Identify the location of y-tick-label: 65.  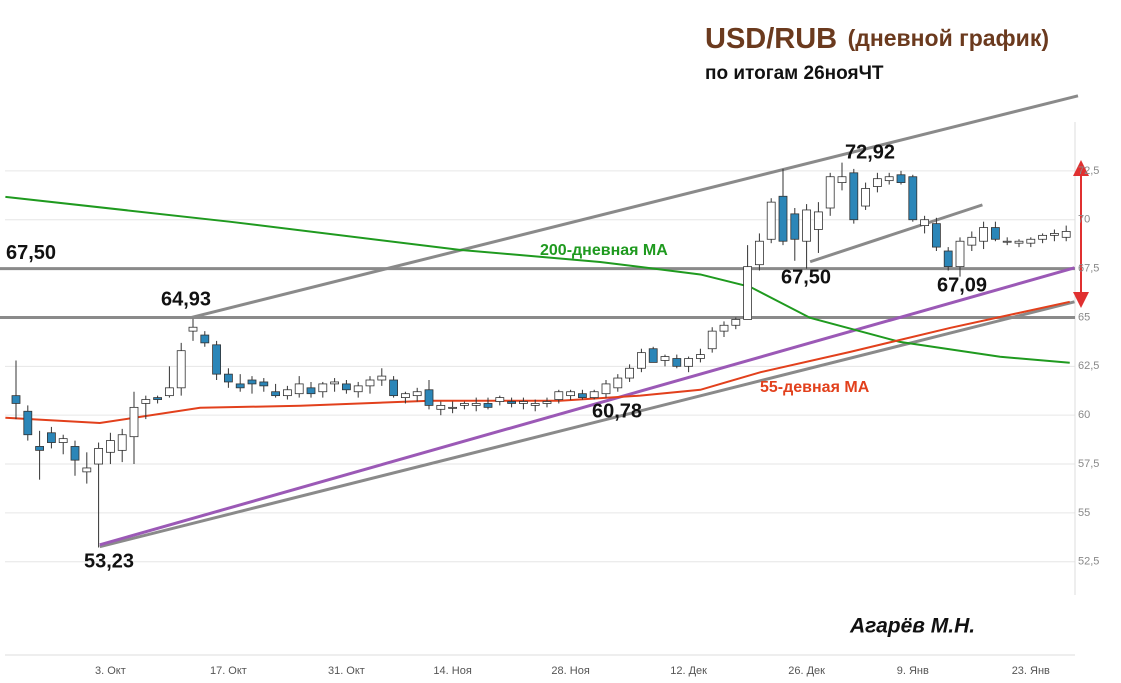
(1084, 317).